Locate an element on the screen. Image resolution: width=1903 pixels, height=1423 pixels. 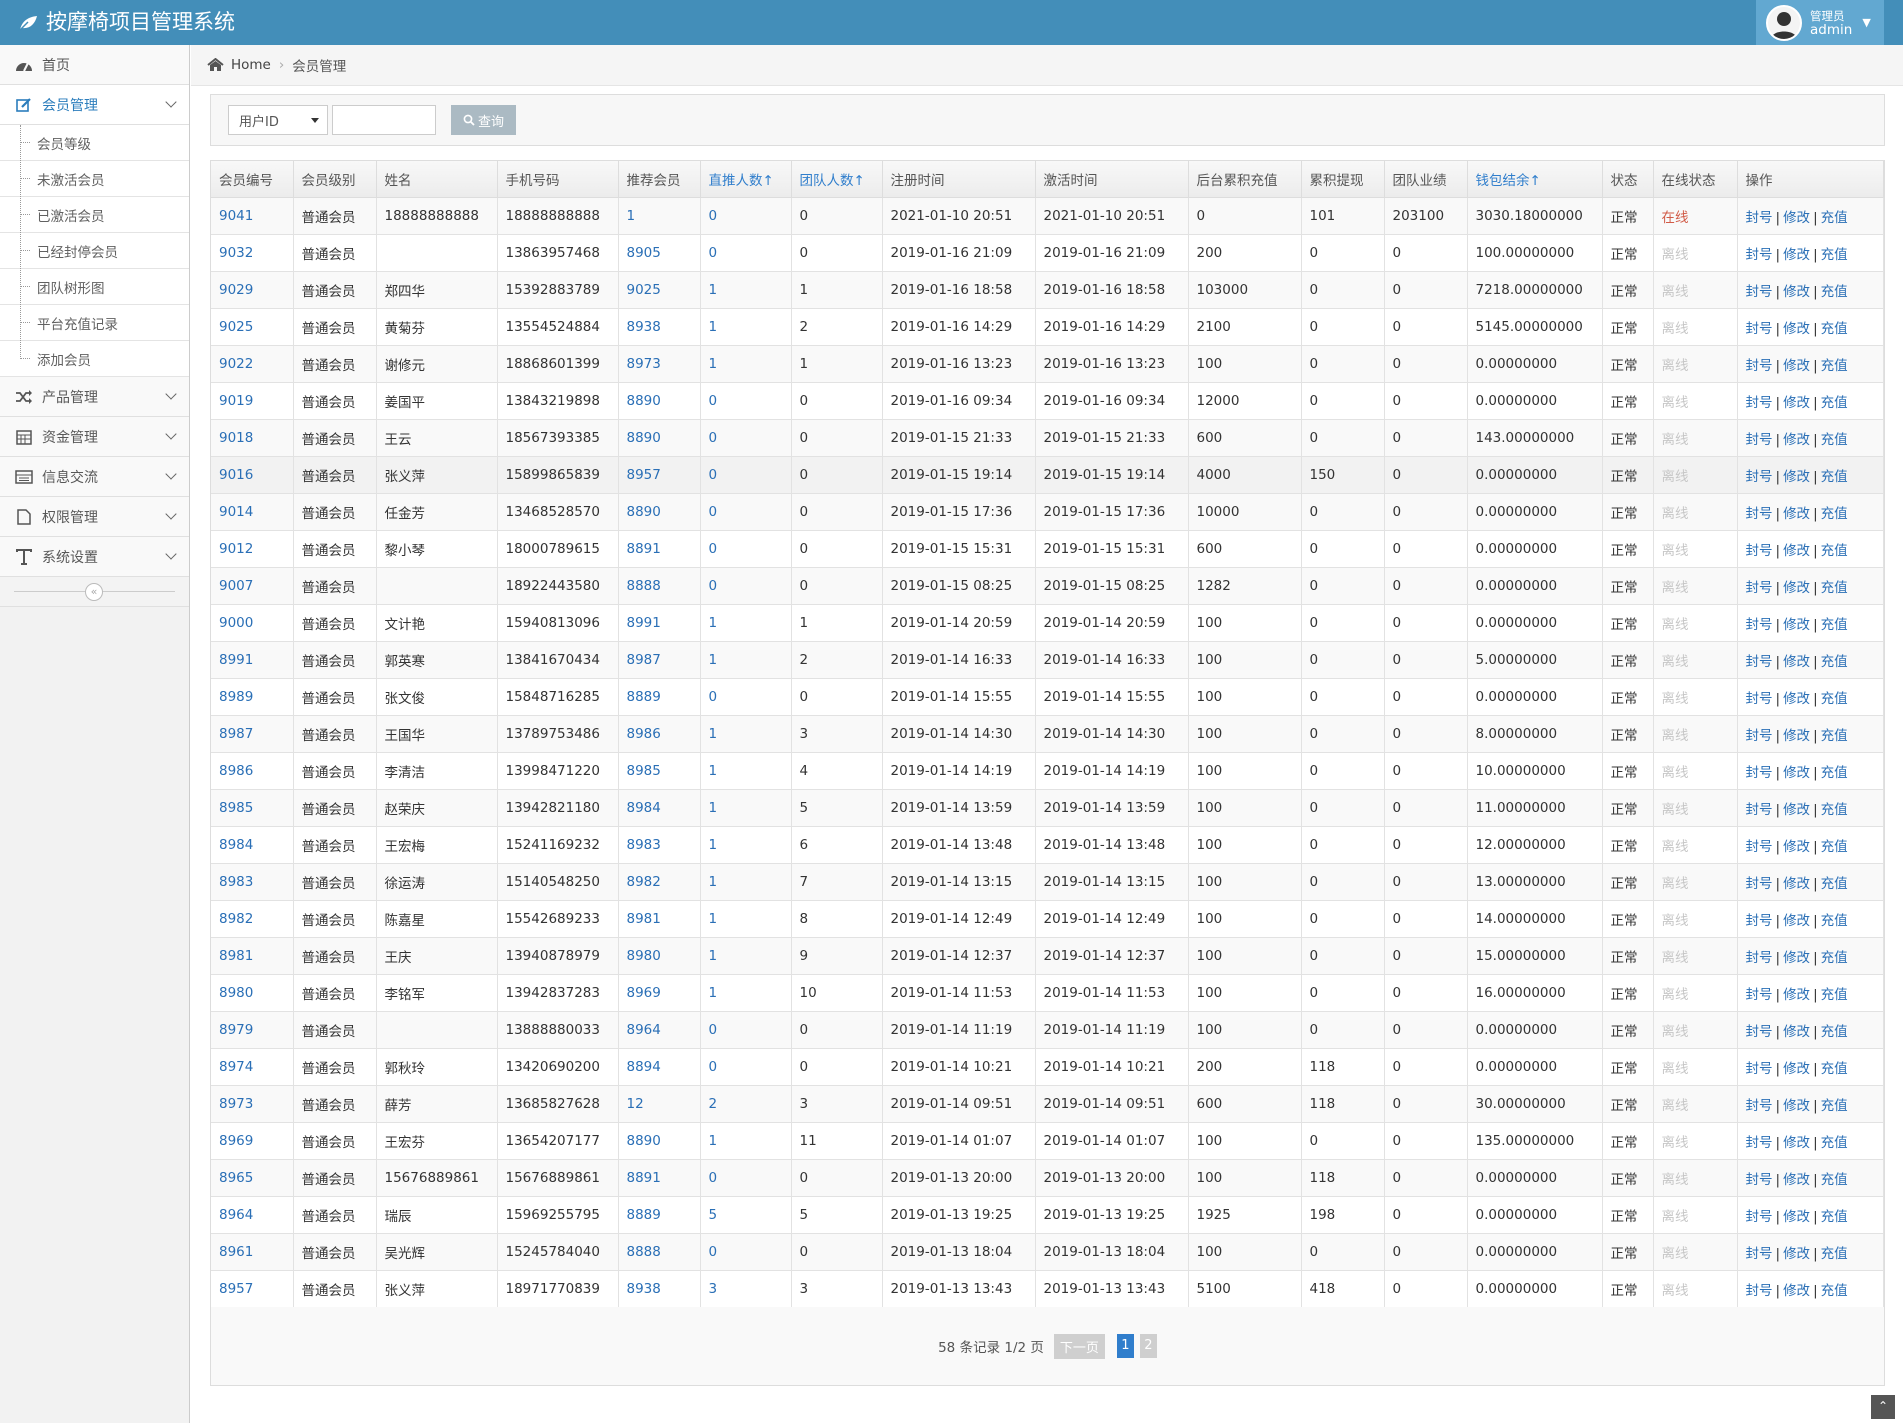
member-id-link: 9025 is located at coordinates (236, 326).